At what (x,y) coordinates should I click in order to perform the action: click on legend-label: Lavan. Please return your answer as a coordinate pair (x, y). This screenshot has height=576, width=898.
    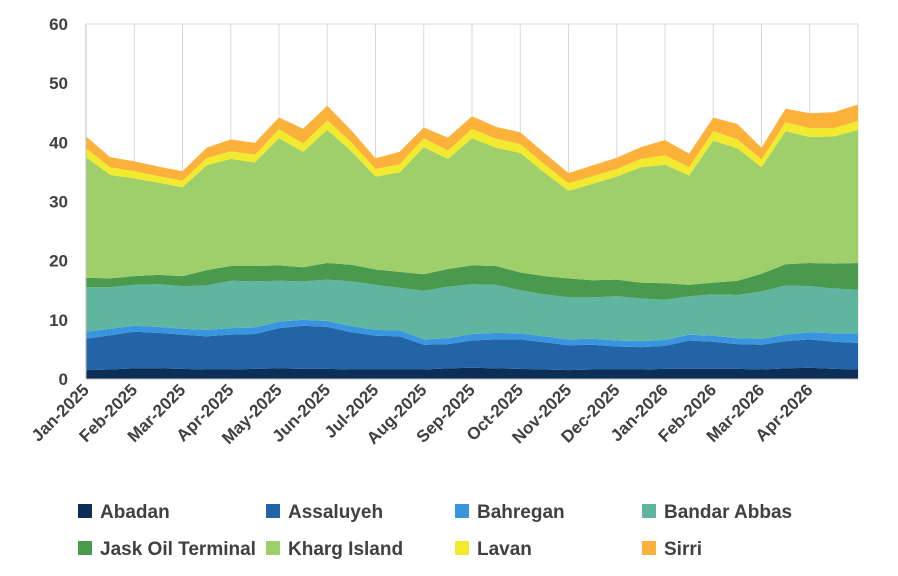
    Looking at the image, I should click on (504, 549).